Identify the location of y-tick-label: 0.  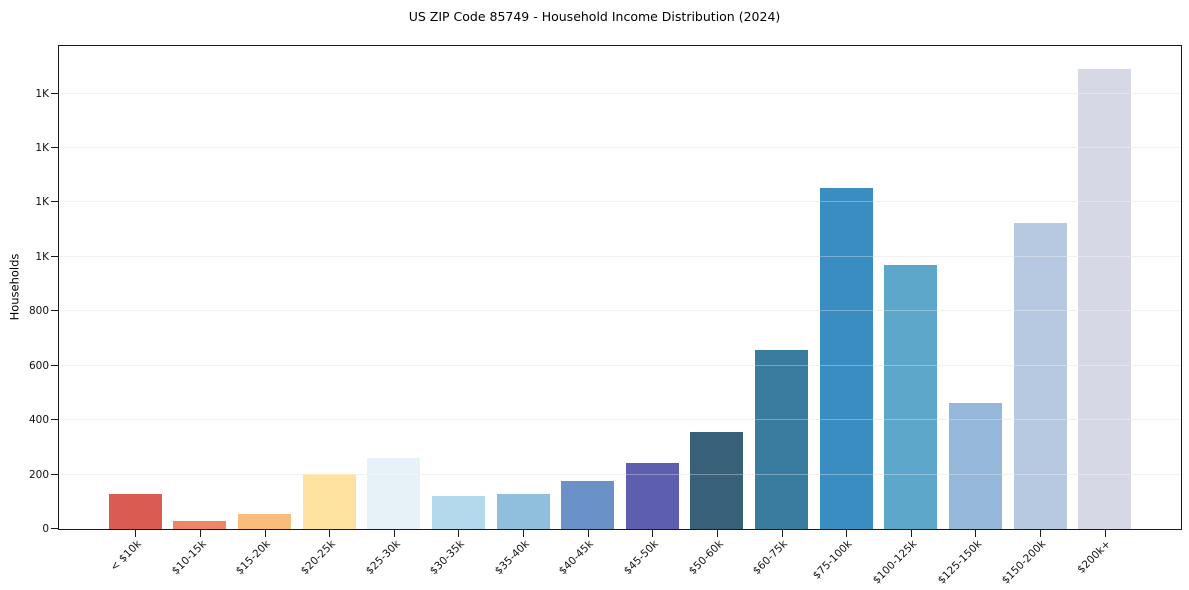
(45, 529).